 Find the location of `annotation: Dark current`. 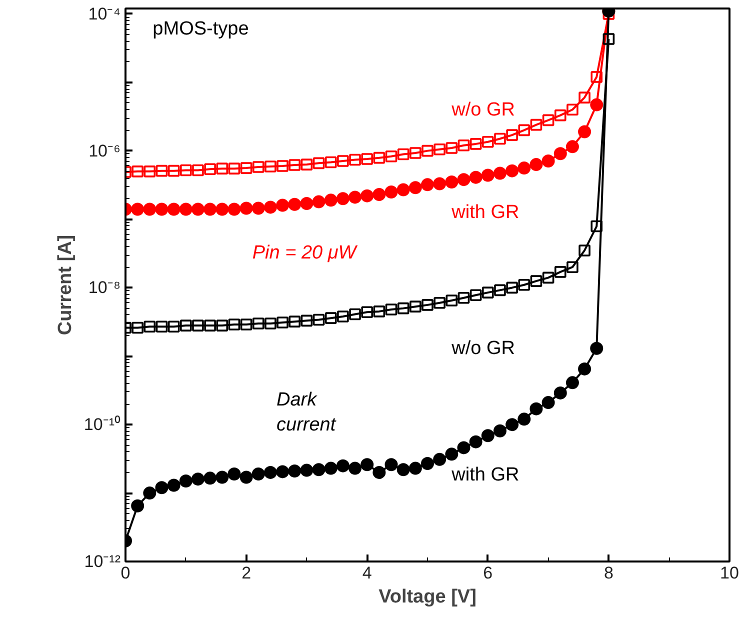

annotation: Dark current is located at coordinates (306, 412).